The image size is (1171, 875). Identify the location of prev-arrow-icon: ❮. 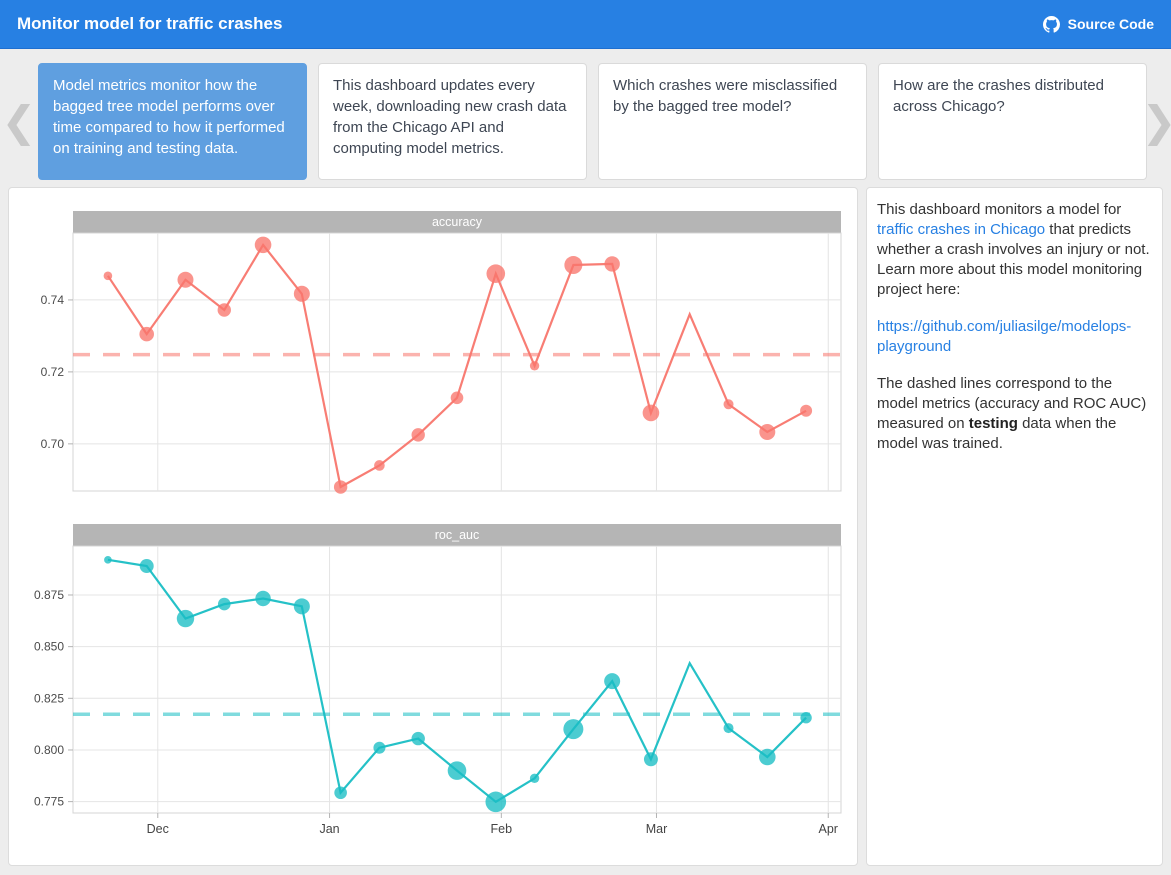
(19, 121).